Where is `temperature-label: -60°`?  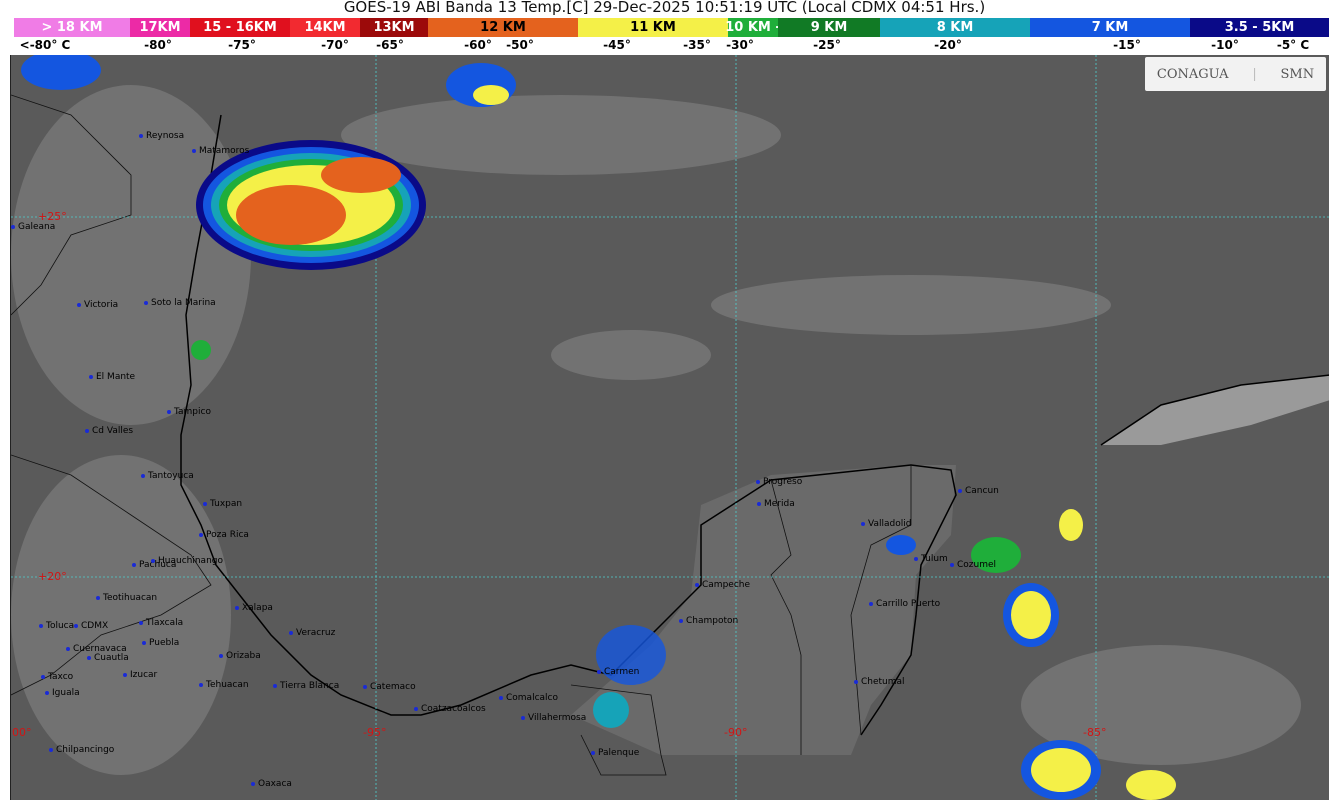
temperature-label: -60° is located at coordinates (478, 45).